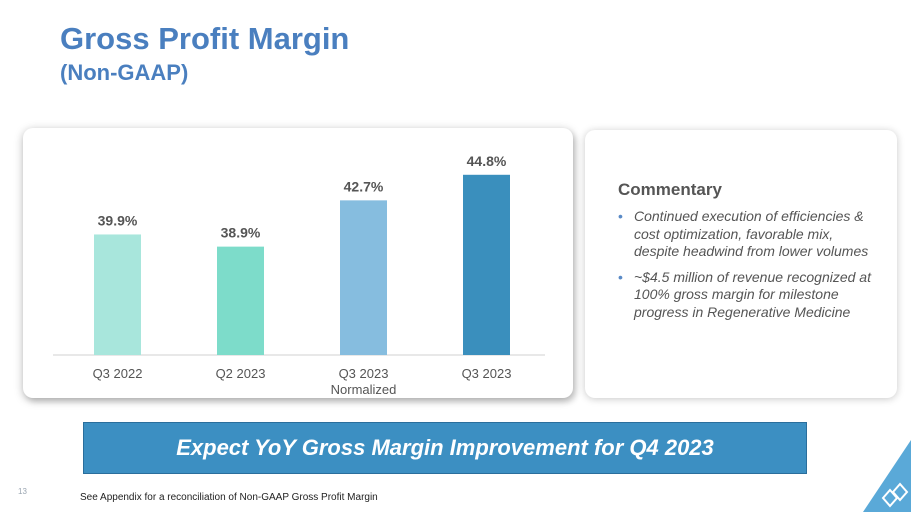  I want to click on data-label: 38.9%, so click(241, 233).